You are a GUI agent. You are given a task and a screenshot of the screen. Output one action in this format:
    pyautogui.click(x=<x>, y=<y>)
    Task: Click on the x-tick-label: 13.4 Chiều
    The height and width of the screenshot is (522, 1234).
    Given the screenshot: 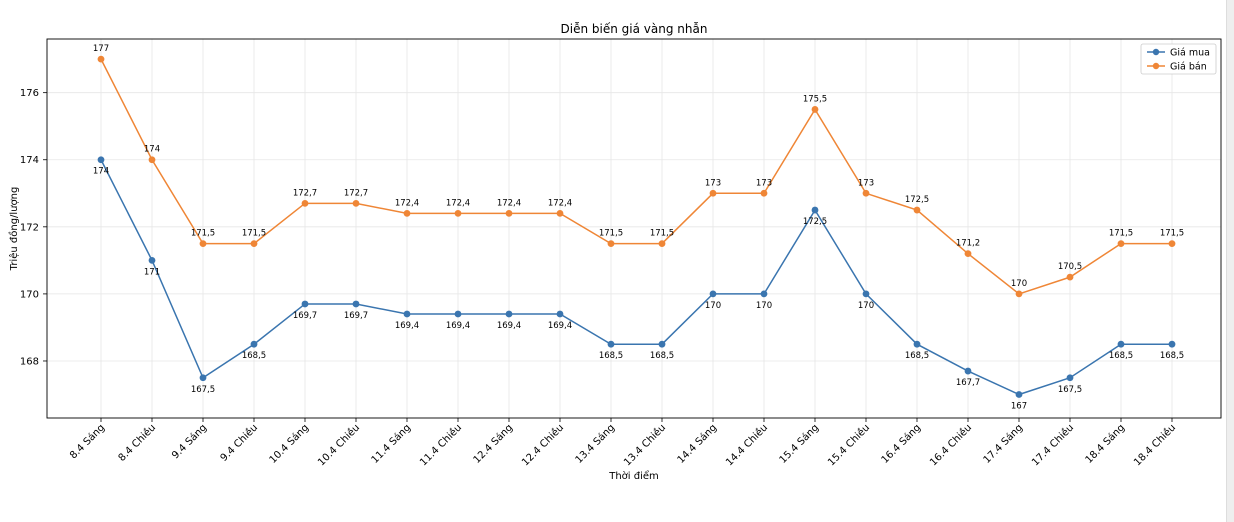 What is the action you would take?
    pyautogui.click(x=644, y=445)
    